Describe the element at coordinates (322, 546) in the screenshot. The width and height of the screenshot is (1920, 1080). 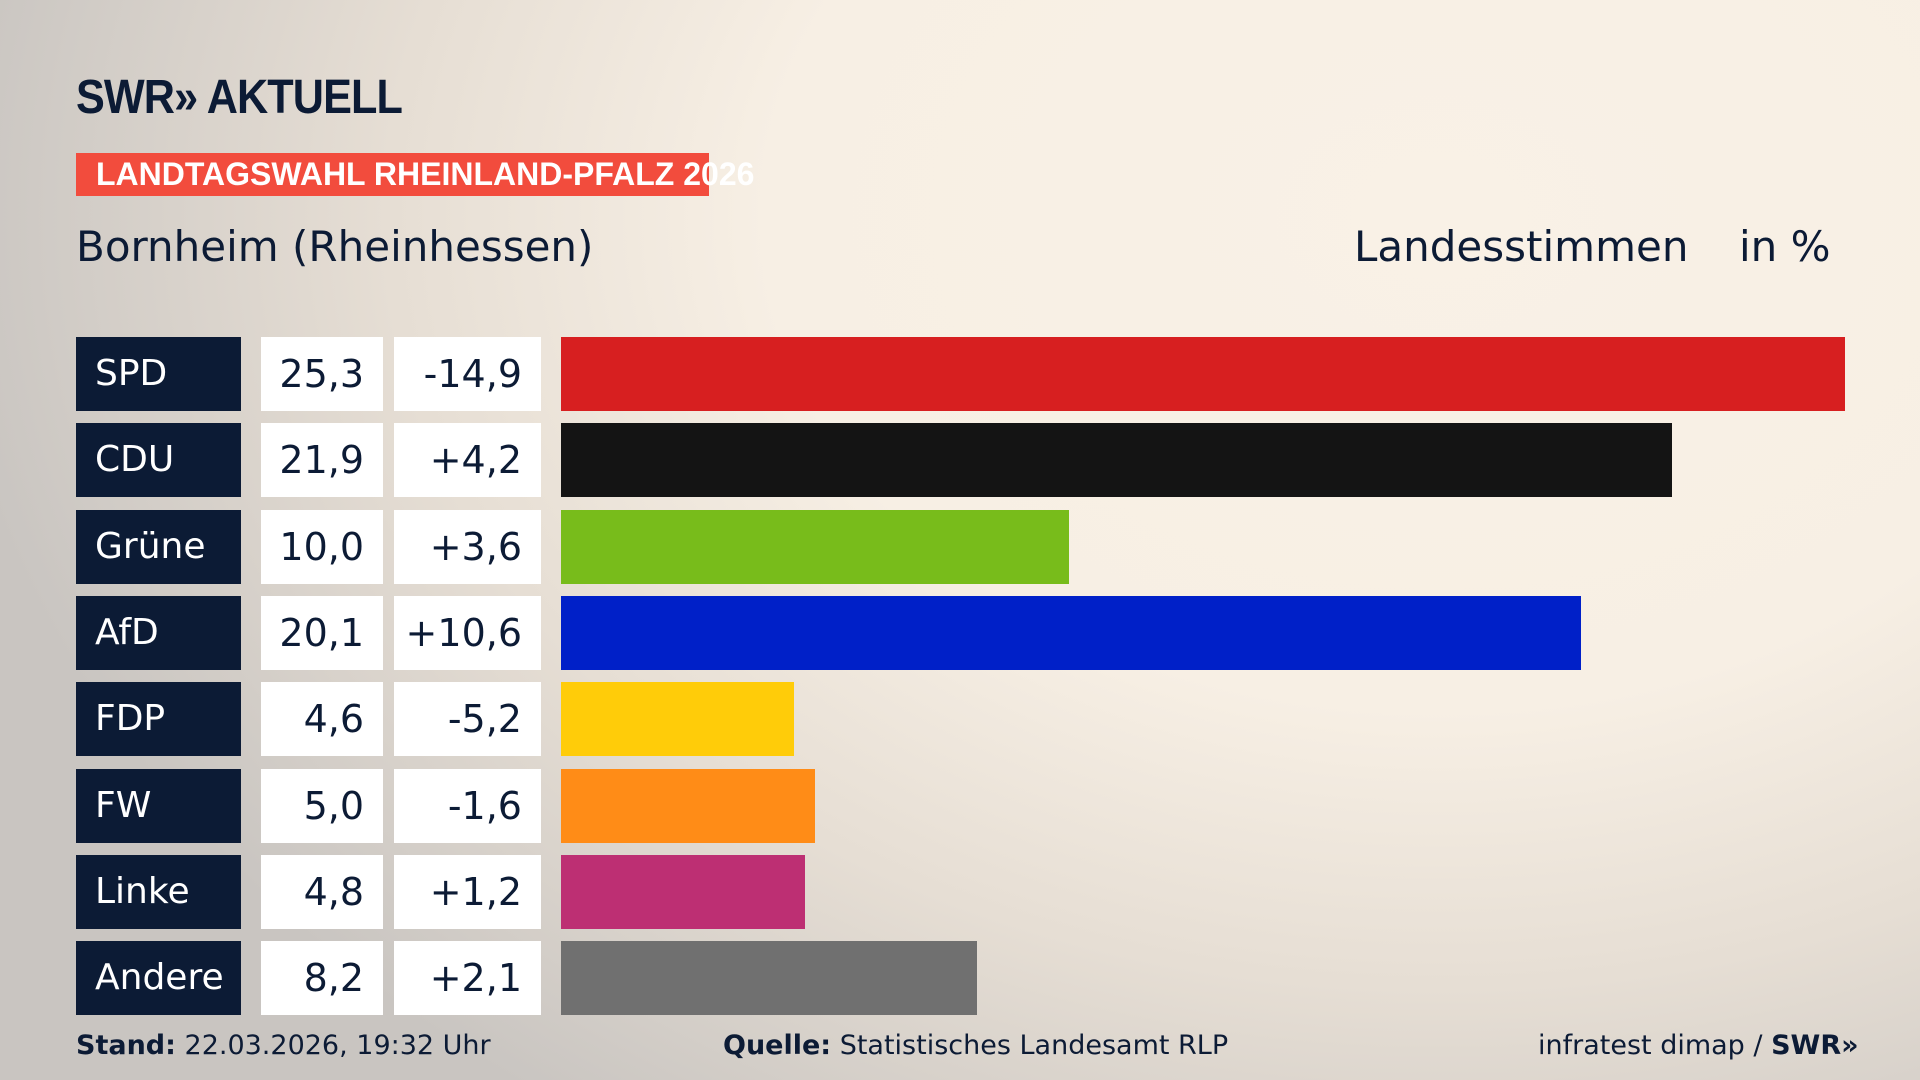
I see `value-label: 10,0` at that location.